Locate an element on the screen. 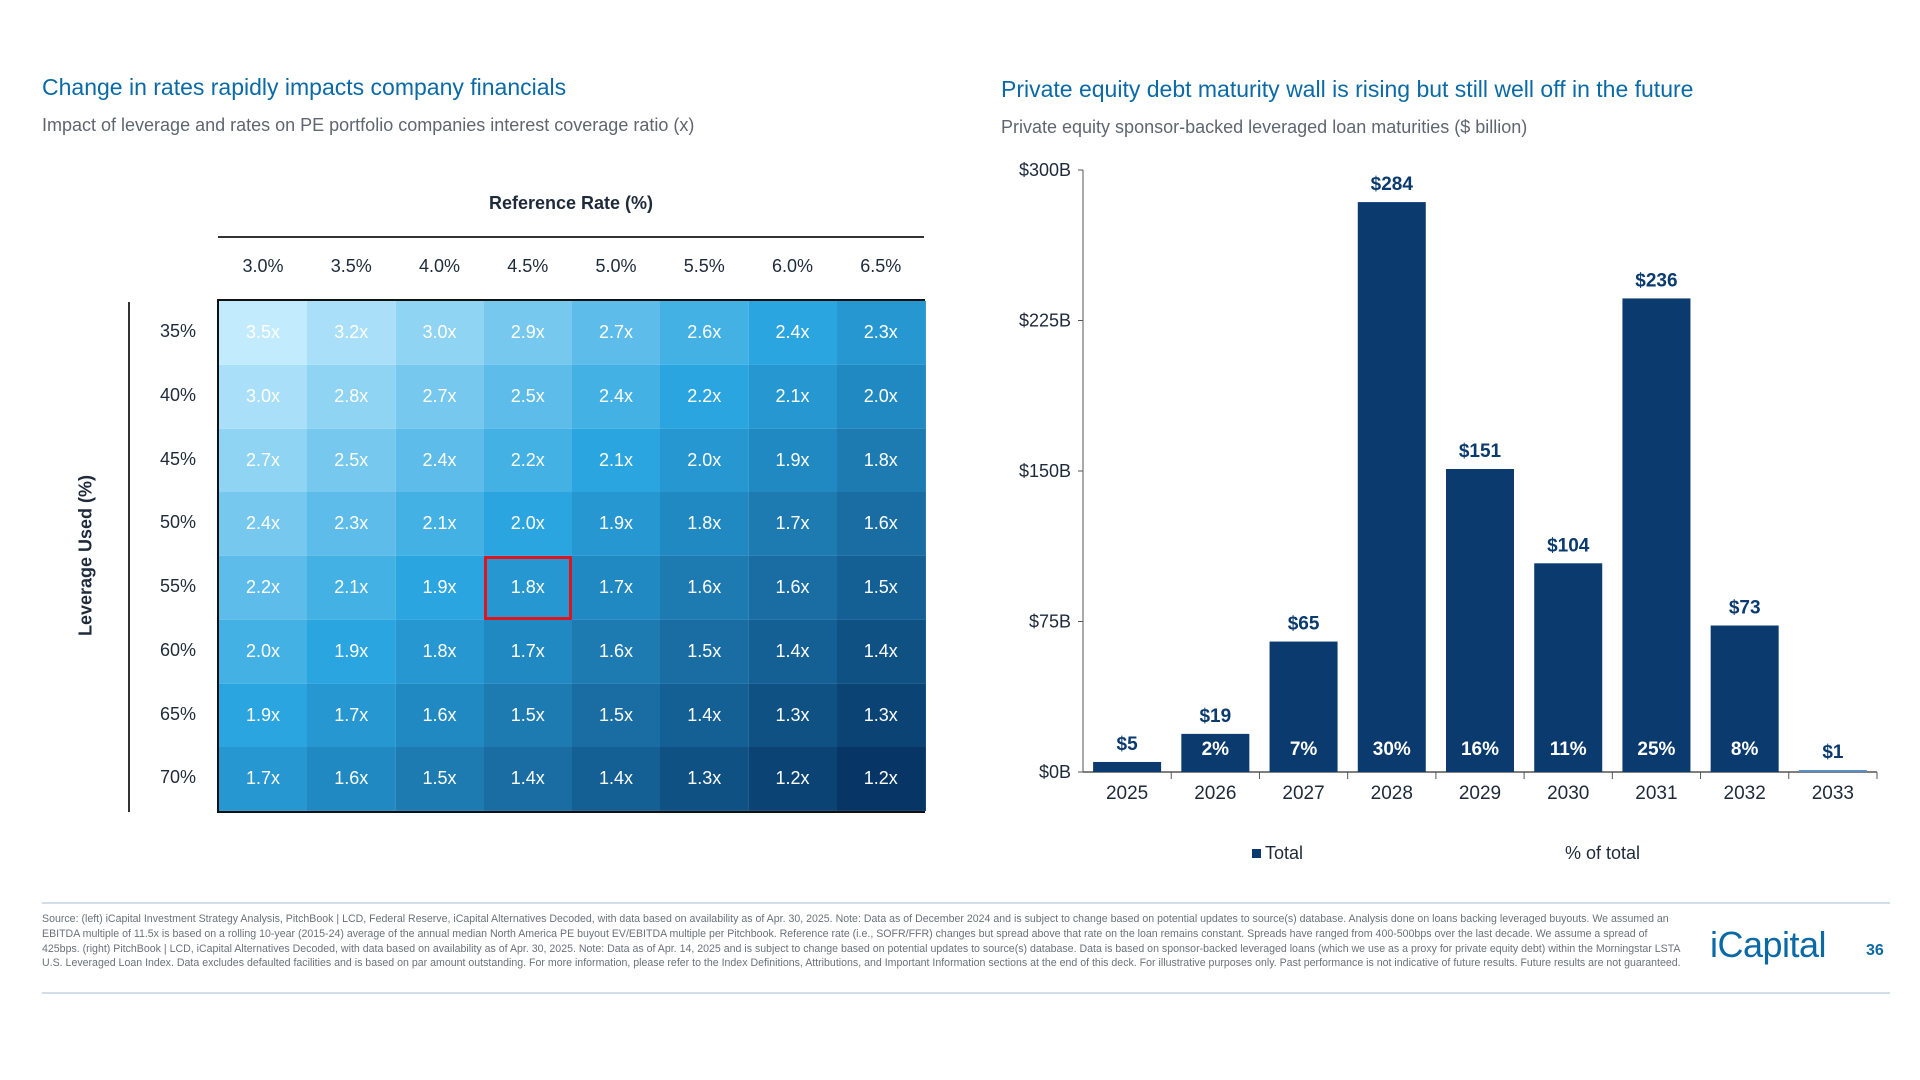 This screenshot has height=1080, width=1920. heatmap-cell: 3.5x is located at coordinates (263, 333).